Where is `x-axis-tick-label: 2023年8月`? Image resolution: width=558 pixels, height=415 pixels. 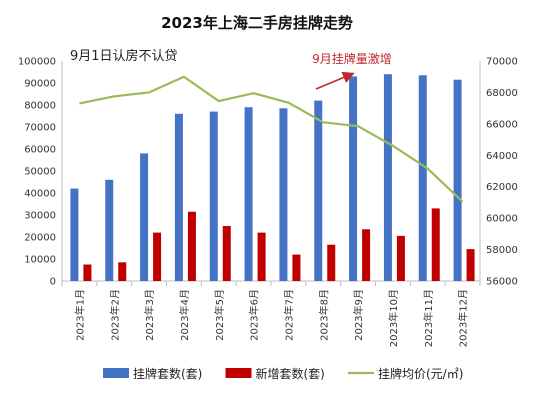 x-axis-tick-label: 2023年8月 is located at coordinates (323, 315).